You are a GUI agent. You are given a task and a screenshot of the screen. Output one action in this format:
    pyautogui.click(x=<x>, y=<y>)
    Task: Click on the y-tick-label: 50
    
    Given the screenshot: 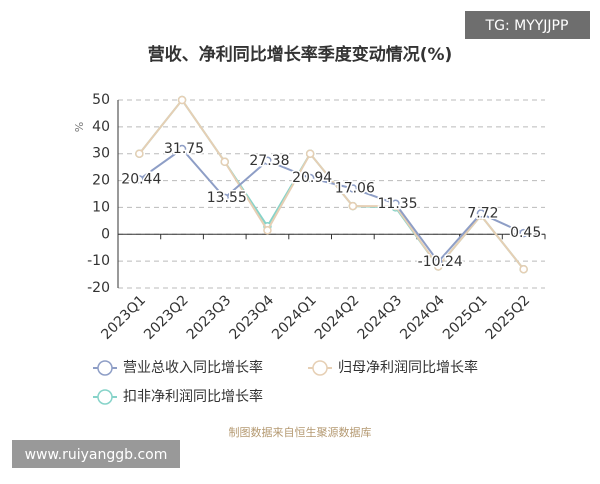 What is the action you would take?
    pyautogui.click(x=101, y=100)
    